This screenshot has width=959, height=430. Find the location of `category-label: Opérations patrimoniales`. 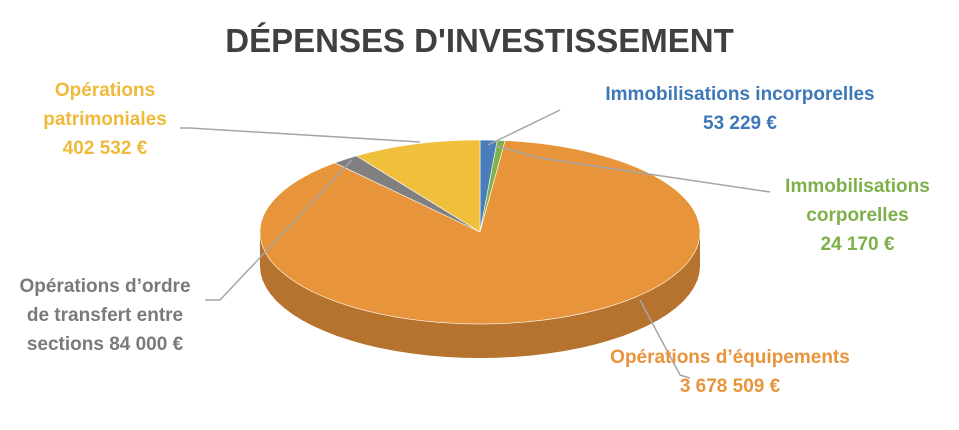

category-label: Opérations patrimoniales is located at coordinates (105, 105).